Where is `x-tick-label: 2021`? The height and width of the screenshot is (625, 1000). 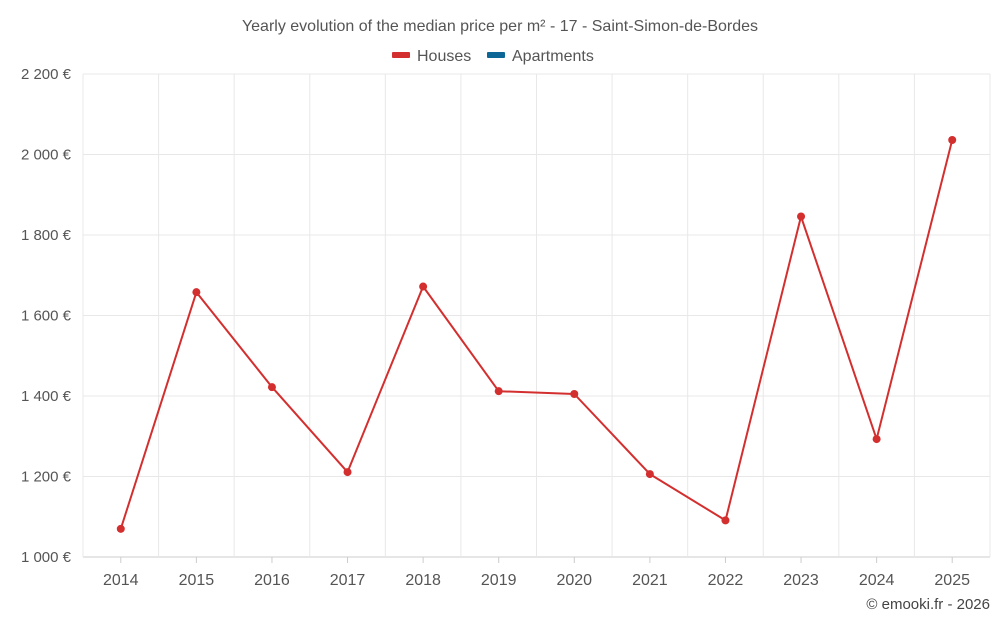
x-tick-label: 2021 is located at coordinates (650, 580).